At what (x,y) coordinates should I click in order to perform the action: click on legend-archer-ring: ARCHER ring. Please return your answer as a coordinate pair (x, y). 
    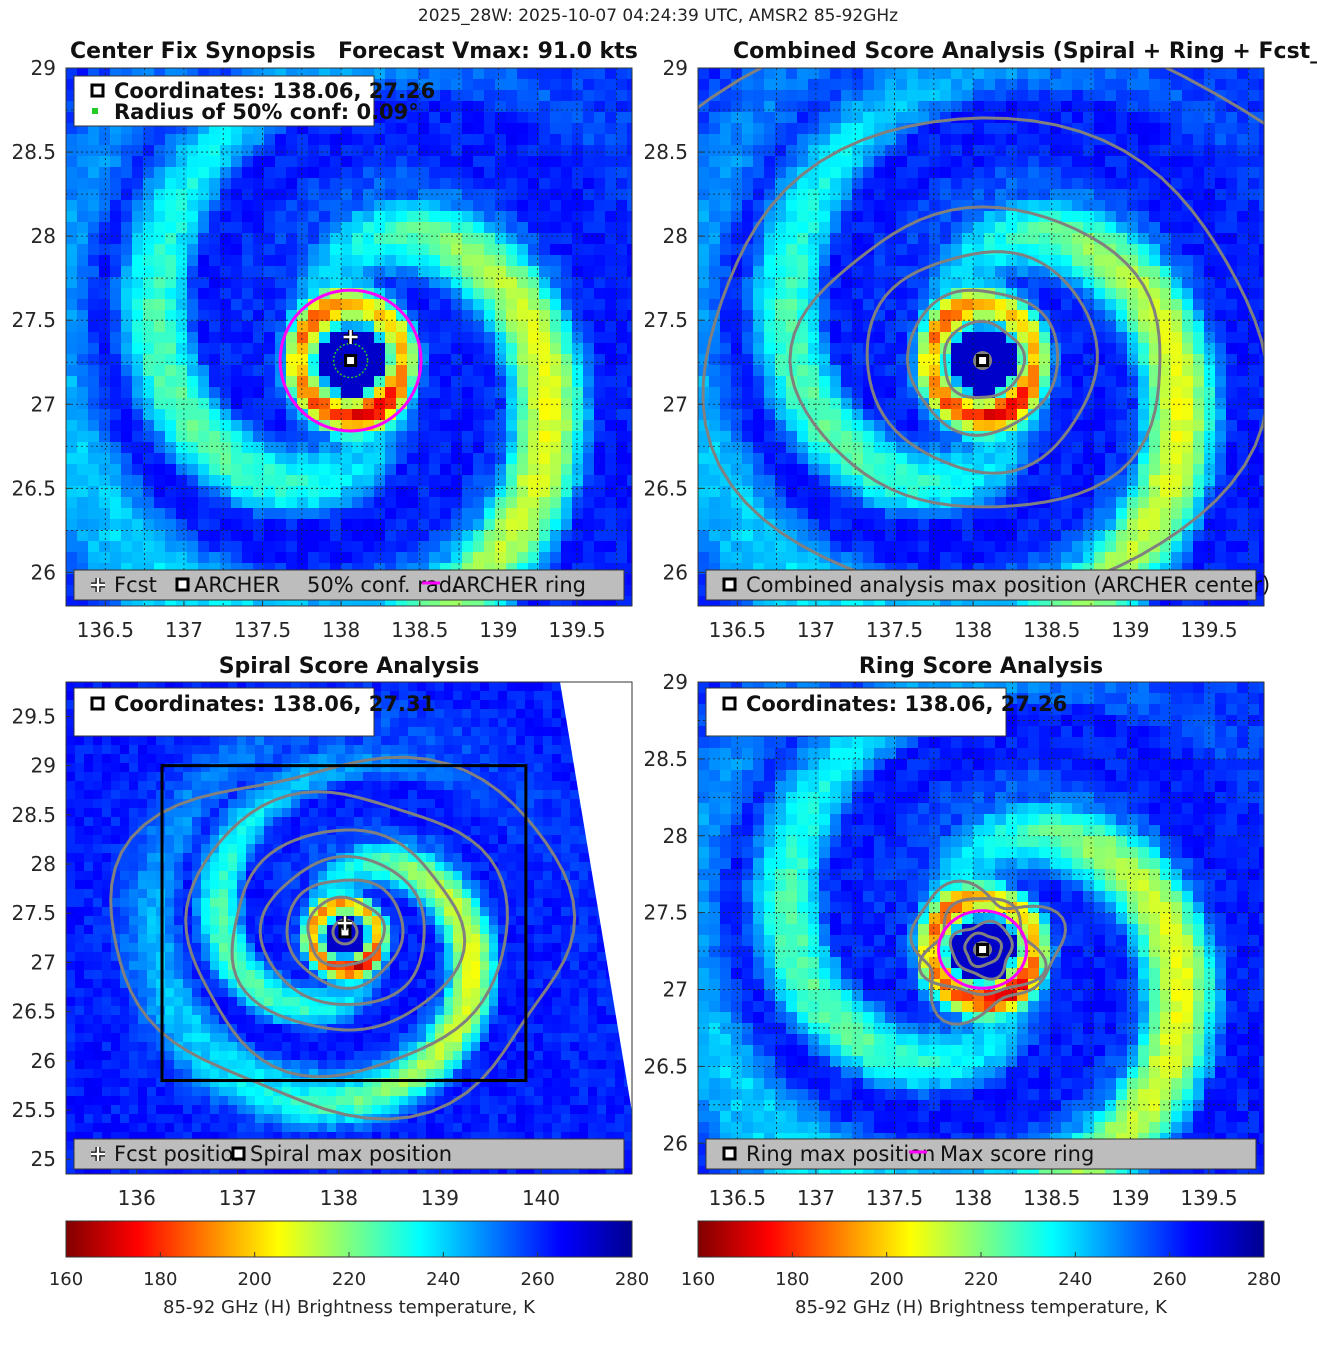
    Looking at the image, I should click on (519, 585).